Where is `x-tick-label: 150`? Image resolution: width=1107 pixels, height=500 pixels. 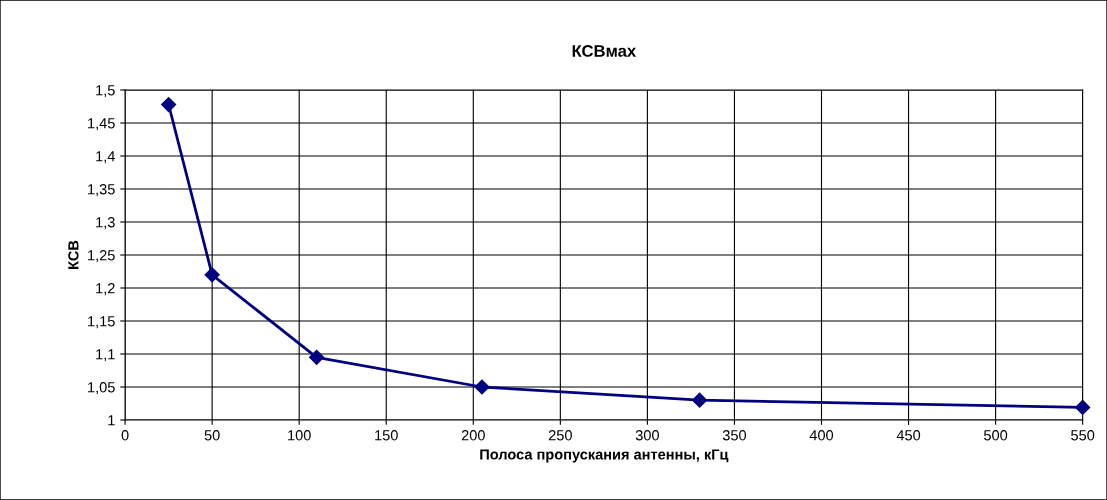 x-tick-label: 150 is located at coordinates (386, 435).